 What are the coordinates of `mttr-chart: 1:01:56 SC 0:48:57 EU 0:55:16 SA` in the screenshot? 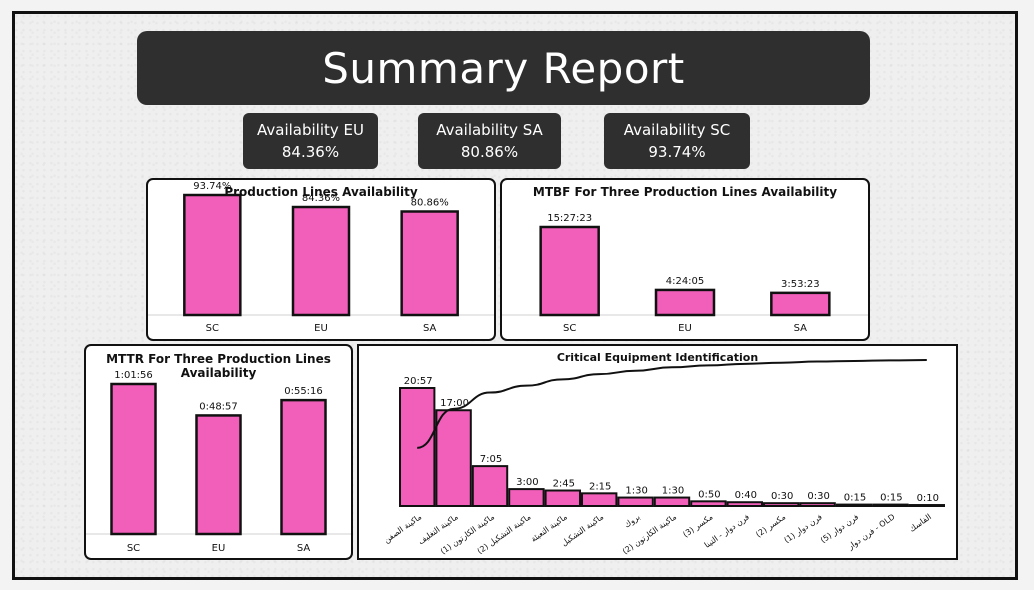 It's located at (218, 462).